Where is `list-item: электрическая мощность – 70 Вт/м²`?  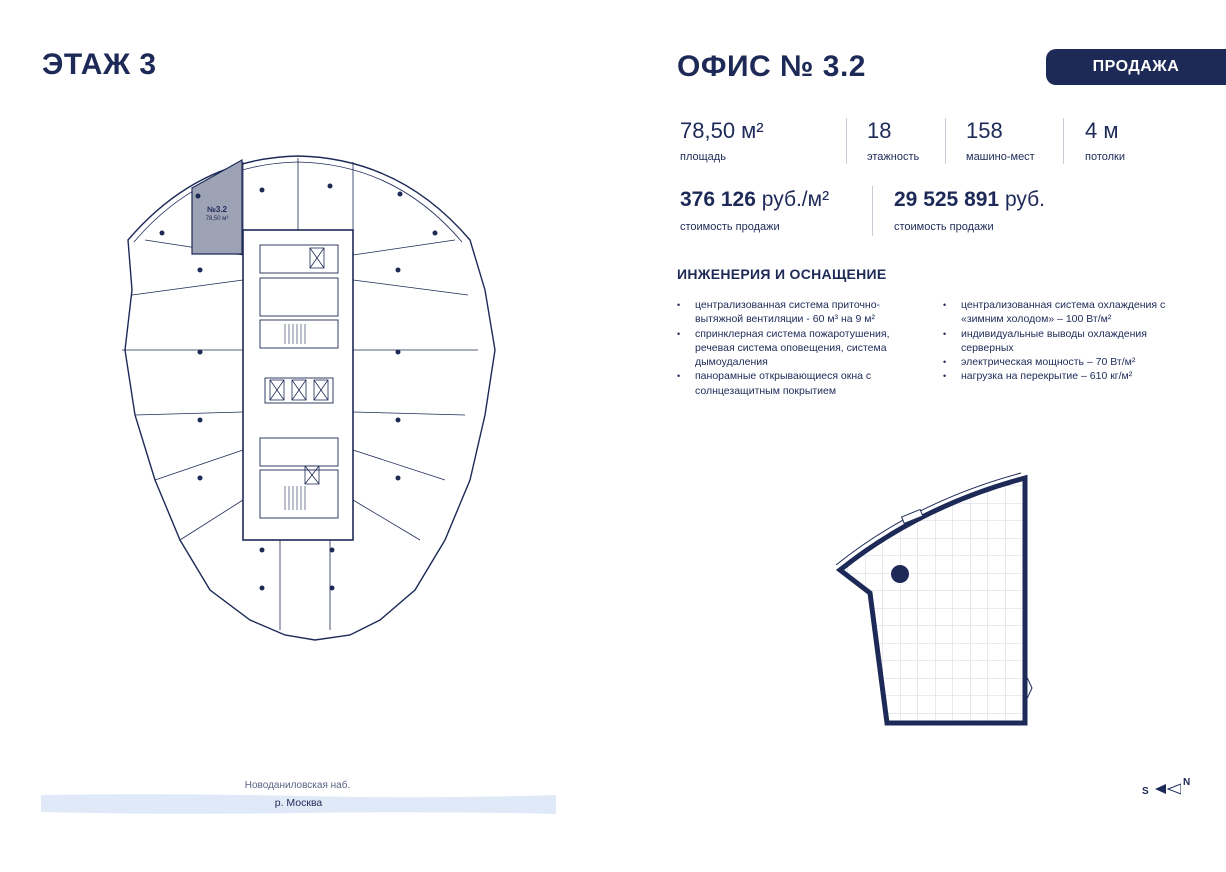 list-item: электрическая мощность – 70 Вт/м² is located at coordinates (1063, 362).